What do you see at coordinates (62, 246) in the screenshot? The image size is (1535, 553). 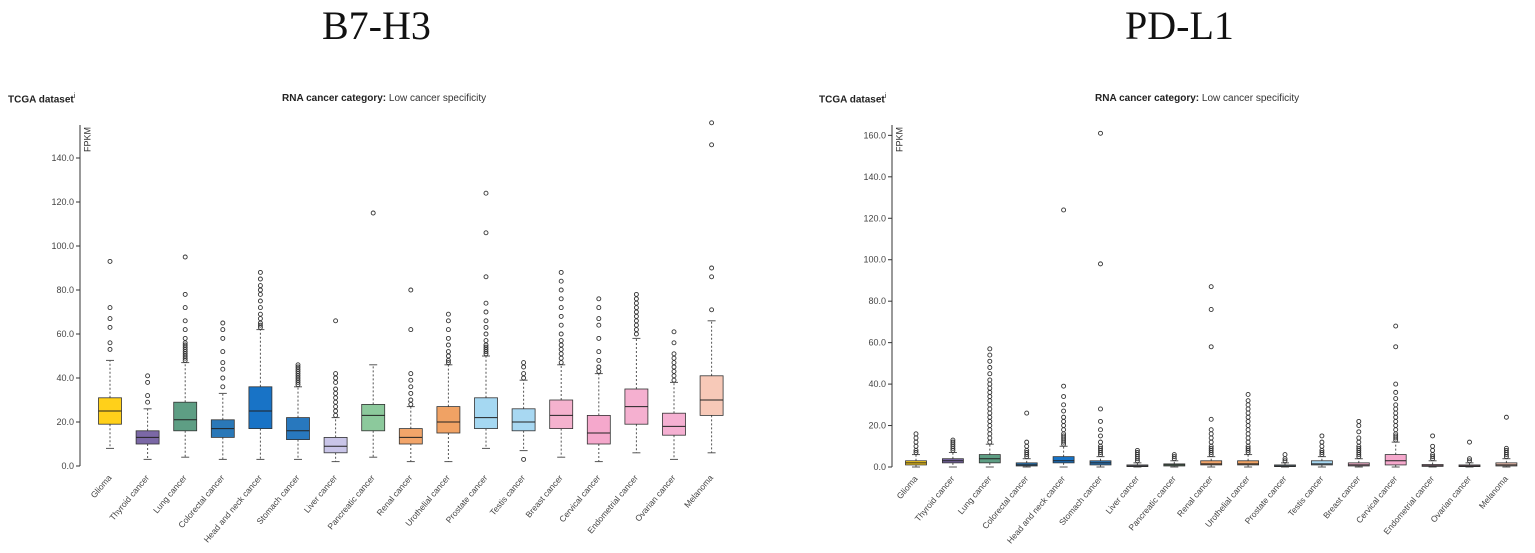 I see `y-tick-label: 100.0` at bounding box center [62, 246].